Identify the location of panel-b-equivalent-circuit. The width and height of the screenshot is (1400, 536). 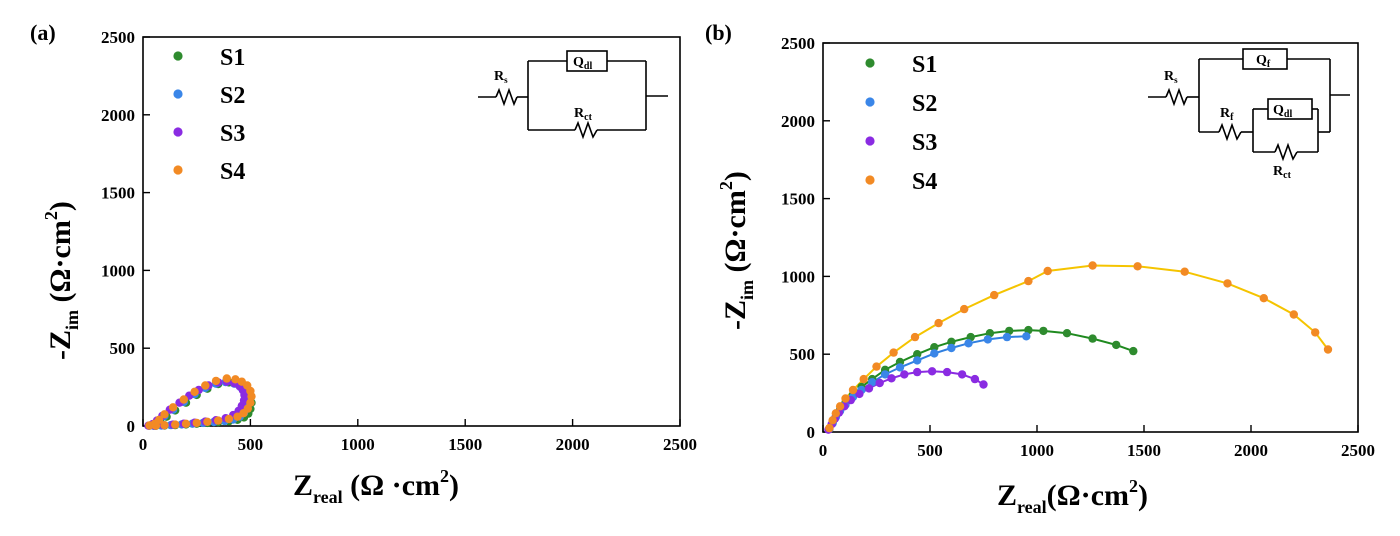
(1249, 105).